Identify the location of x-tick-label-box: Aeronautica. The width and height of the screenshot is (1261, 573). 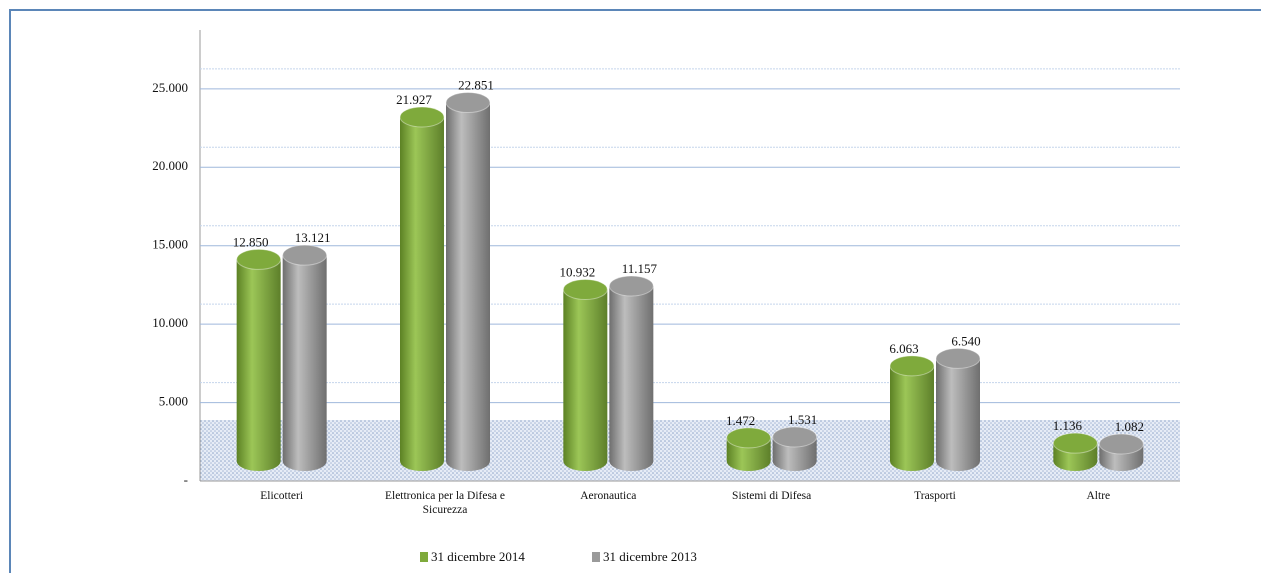
(608, 496).